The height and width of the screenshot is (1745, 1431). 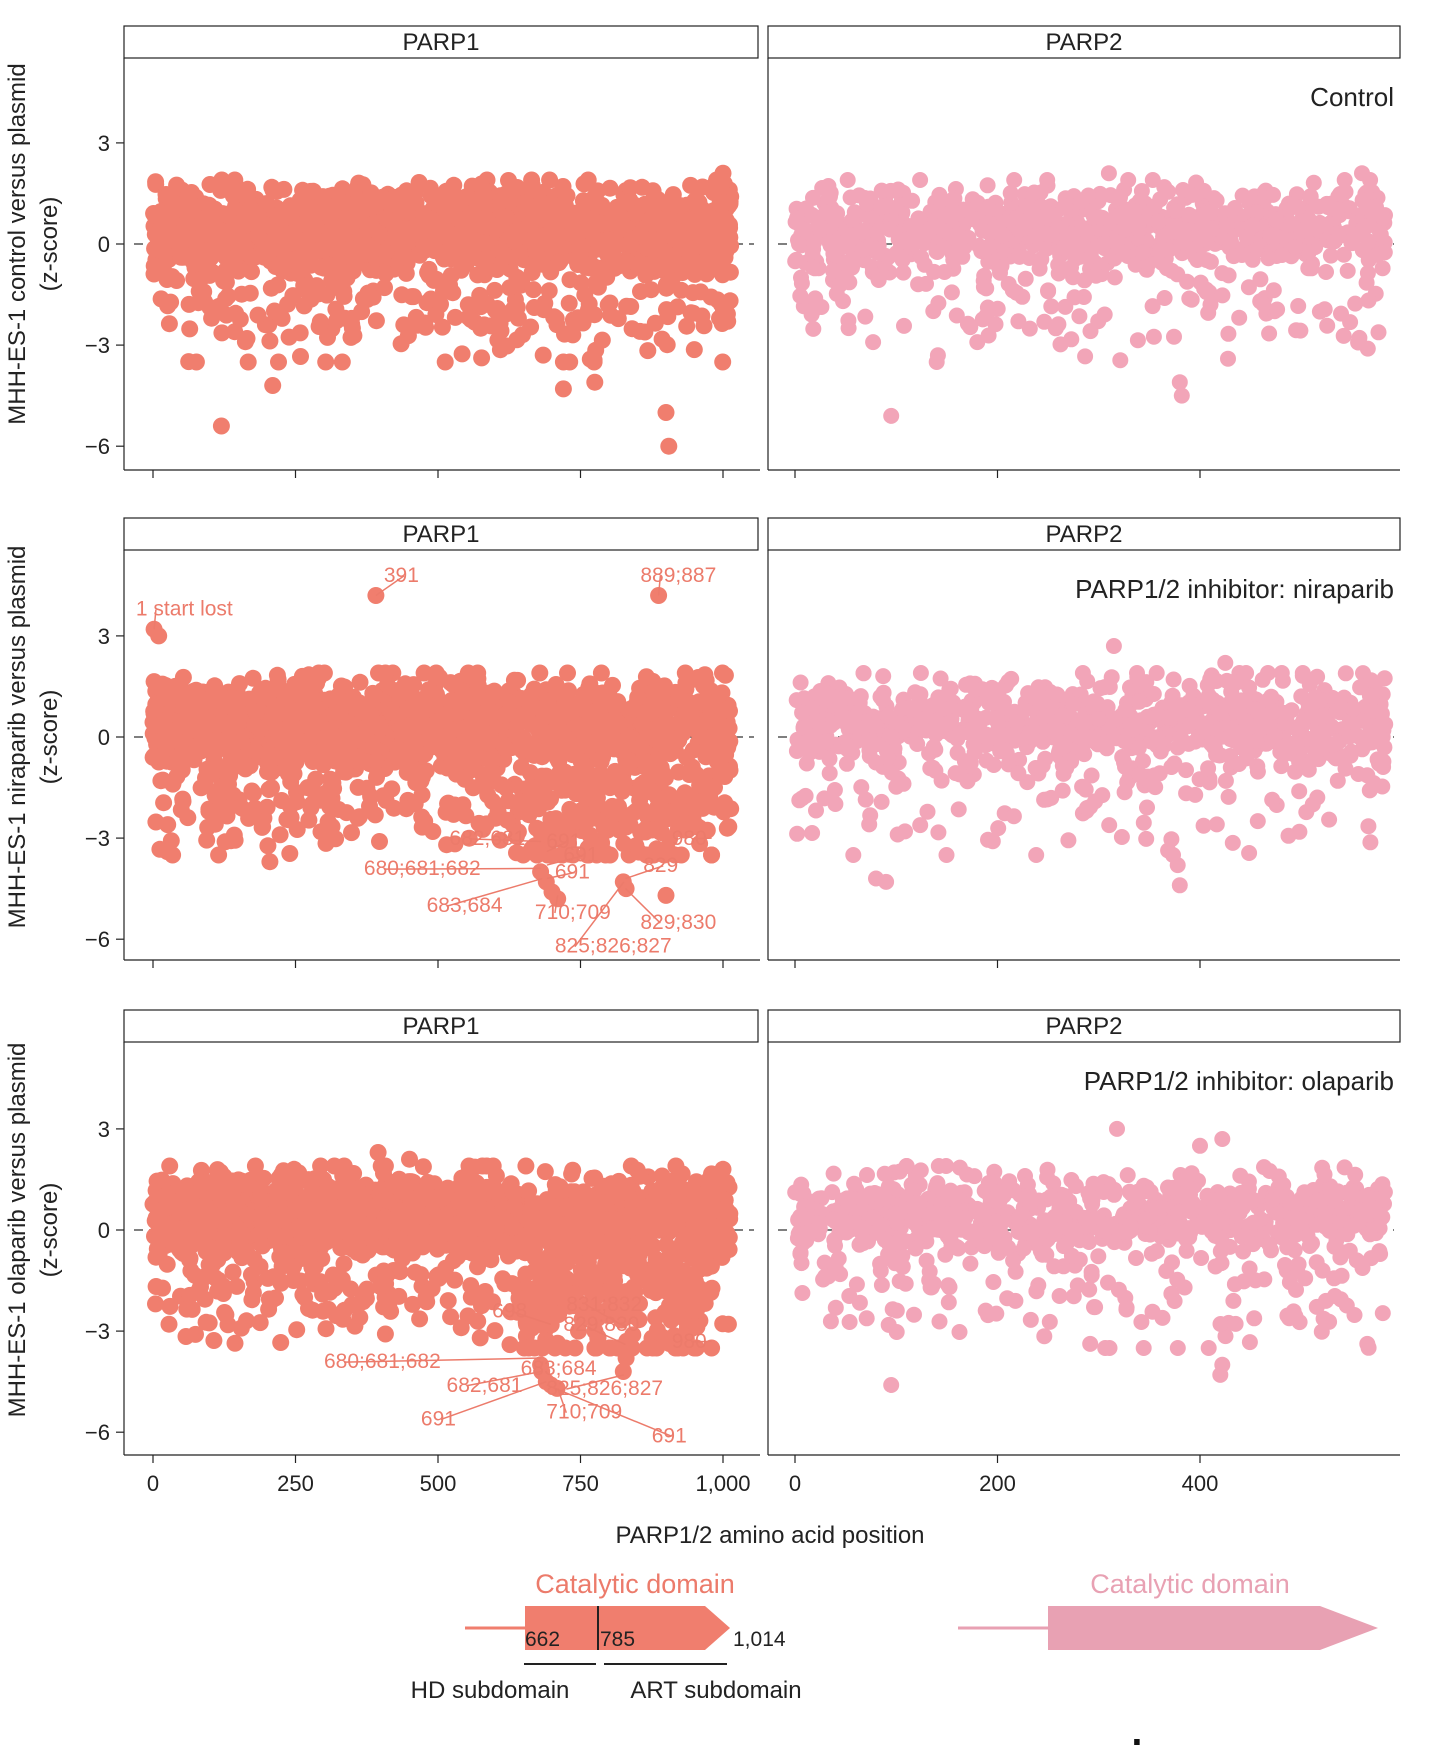 What do you see at coordinates (441, 42) in the screenshot?
I see `facet-strip` at bounding box center [441, 42].